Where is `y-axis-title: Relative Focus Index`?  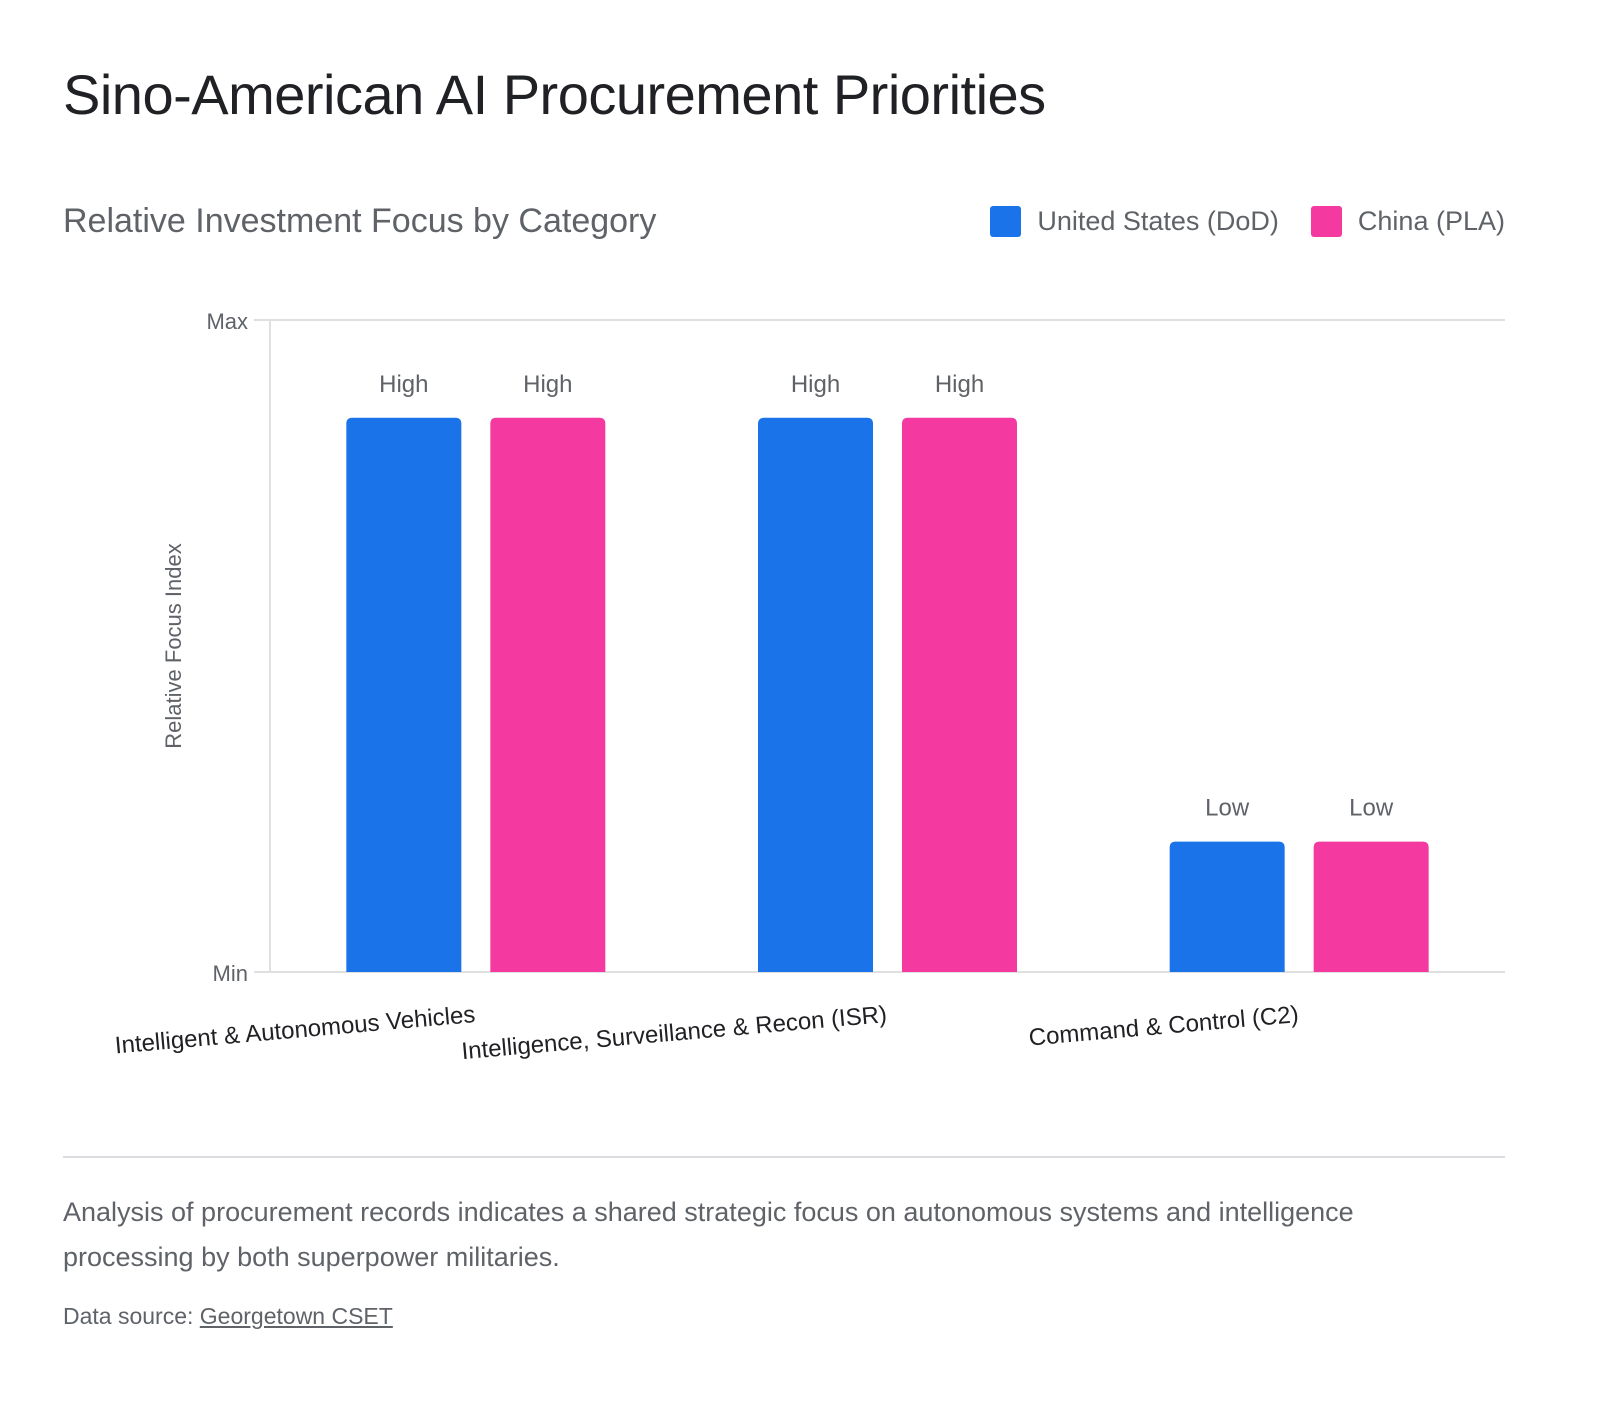 y-axis-title: Relative Focus Index is located at coordinates (173, 645).